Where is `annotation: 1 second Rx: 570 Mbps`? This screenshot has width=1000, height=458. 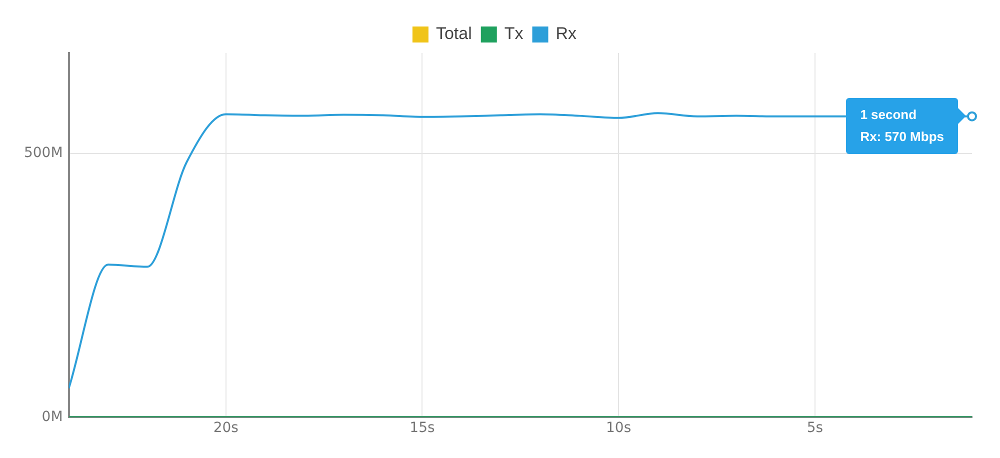 annotation: 1 second Rx: 570 Mbps is located at coordinates (902, 126).